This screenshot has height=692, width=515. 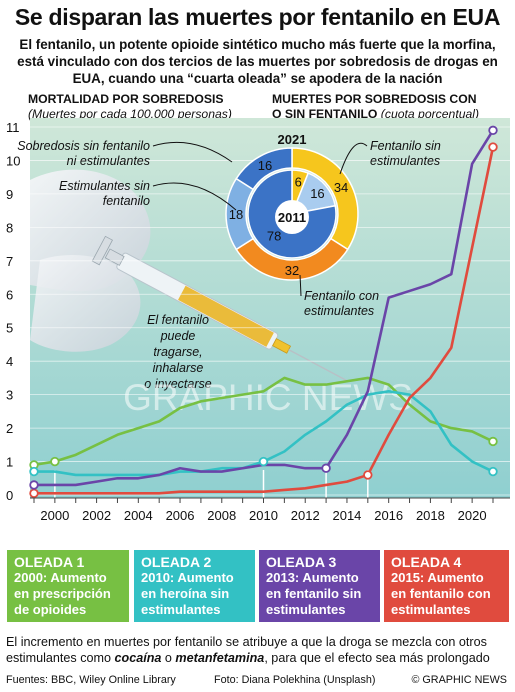 I want to click on donut-callout-text: ni estimulantes, so click(x=108, y=161).